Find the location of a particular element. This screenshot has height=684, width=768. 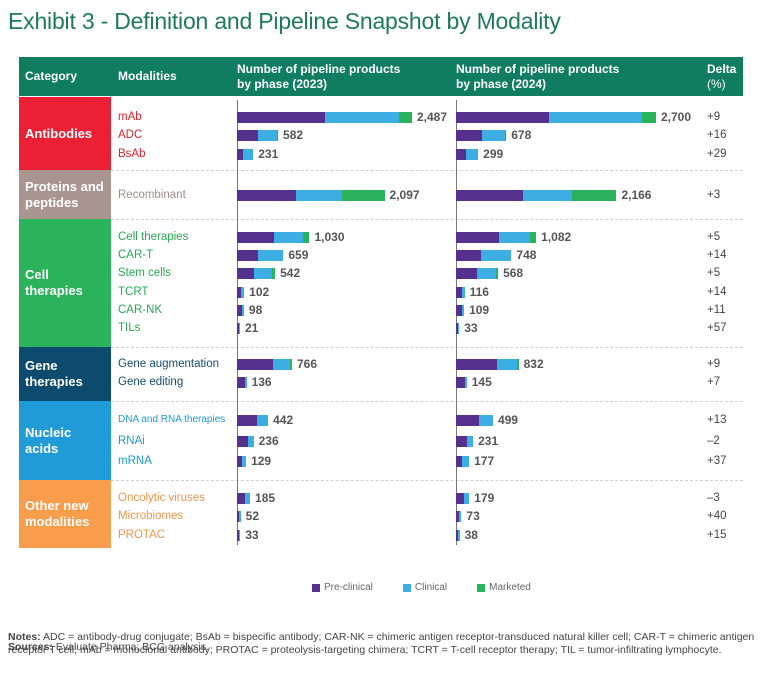

bar-2024-total-label: 678 is located at coordinates (521, 135).